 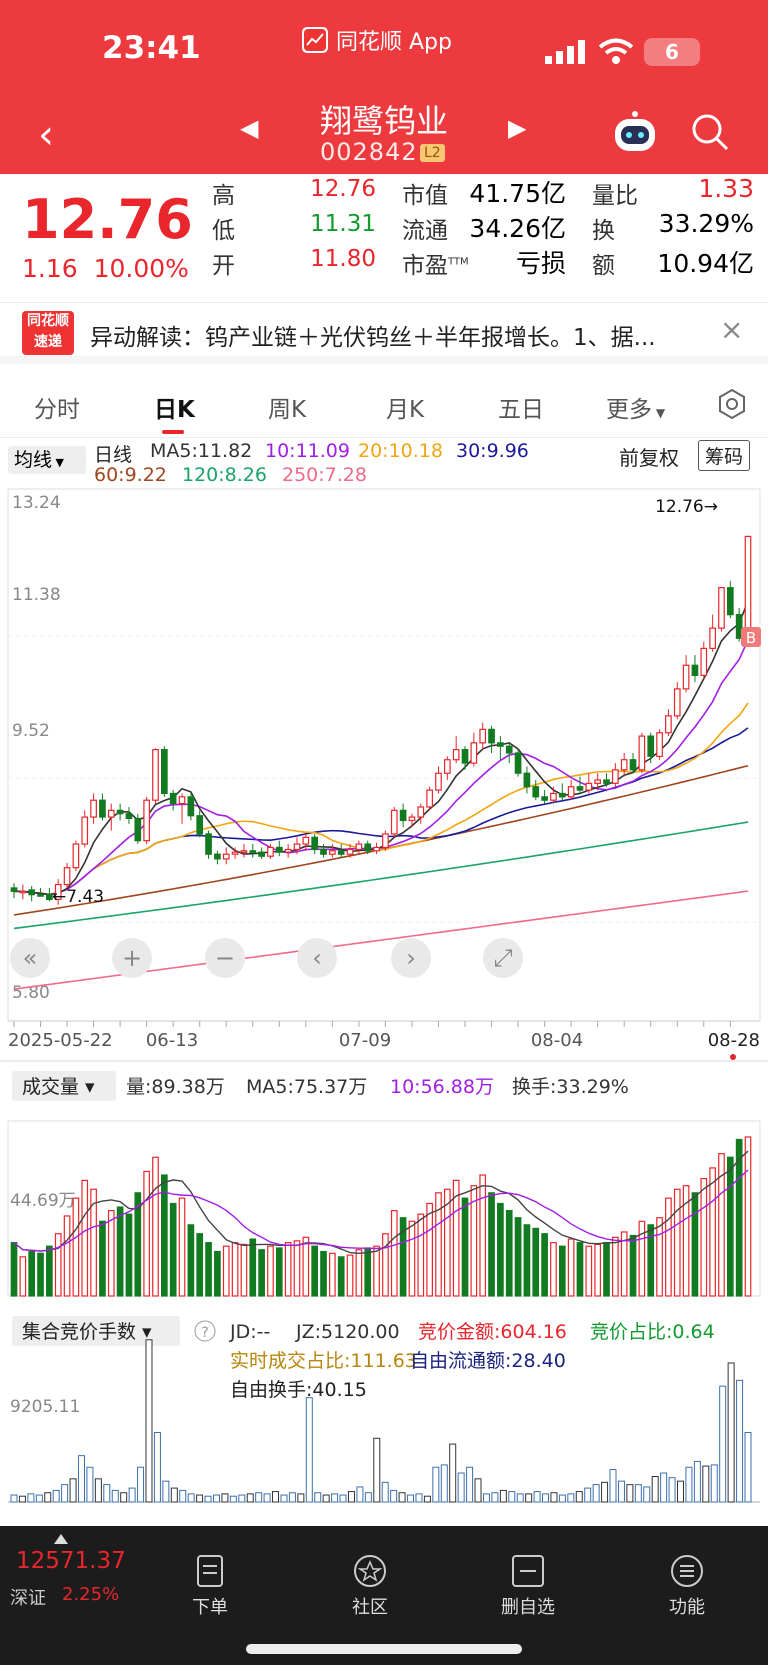 What do you see at coordinates (315, 40) in the screenshot?
I see `app-icon` at bounding box center [315, 40].